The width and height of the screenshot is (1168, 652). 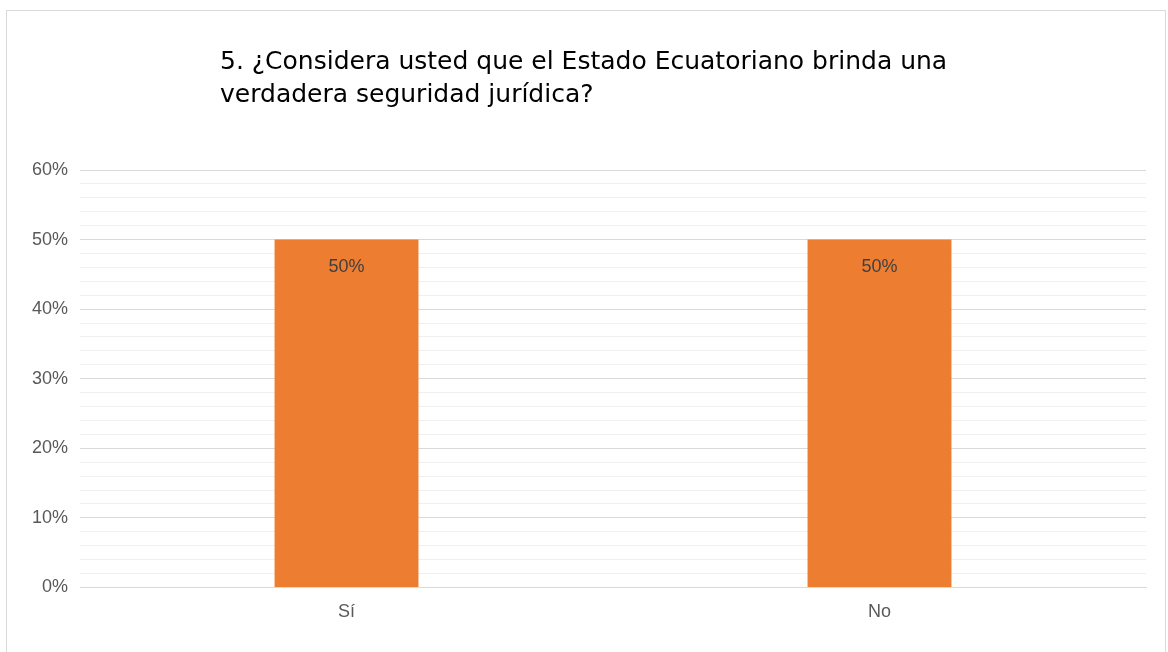 What do you see at coordinates (50, 447) in the screenshot?
I see `y-tick-label: 20%` at bounding box center [50, 447].